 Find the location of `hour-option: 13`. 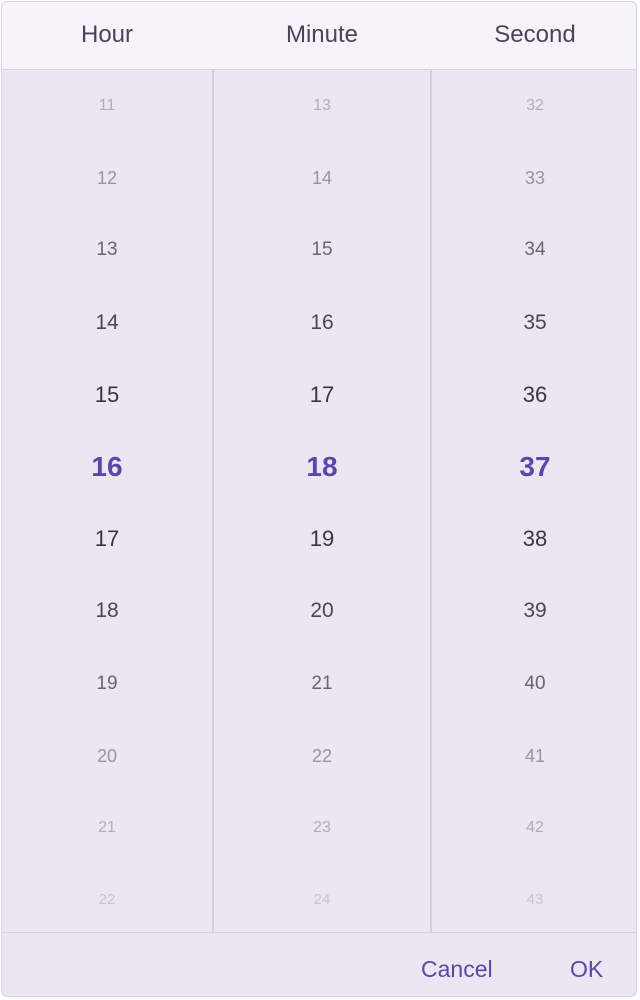

hour-option: 13 is located at coordinates (107, 250).